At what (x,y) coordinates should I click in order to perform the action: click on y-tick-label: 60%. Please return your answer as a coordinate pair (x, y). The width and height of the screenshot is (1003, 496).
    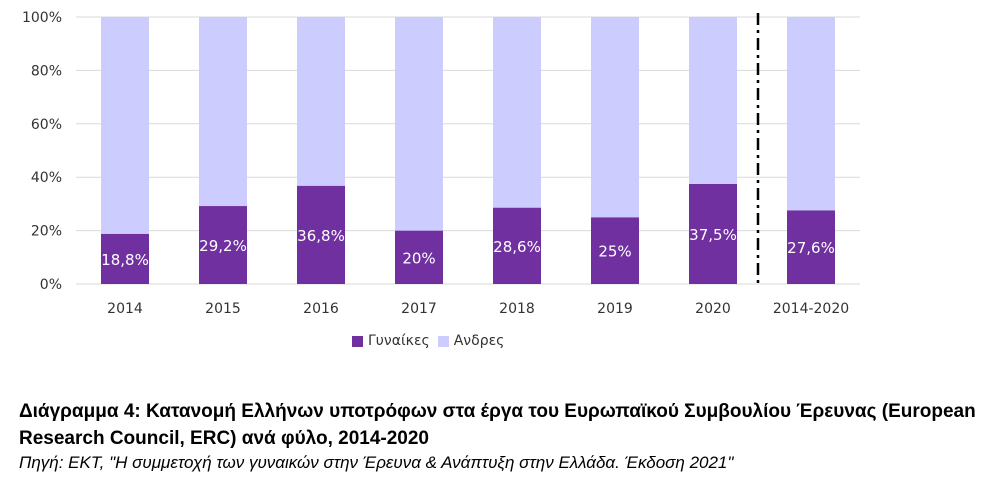
    Looking at the image, I should click on (46, 125).